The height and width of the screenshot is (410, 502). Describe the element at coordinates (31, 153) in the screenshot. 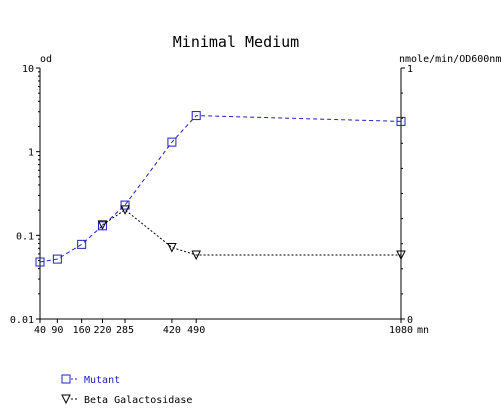

I see `left-tick-label: 1` at that location.